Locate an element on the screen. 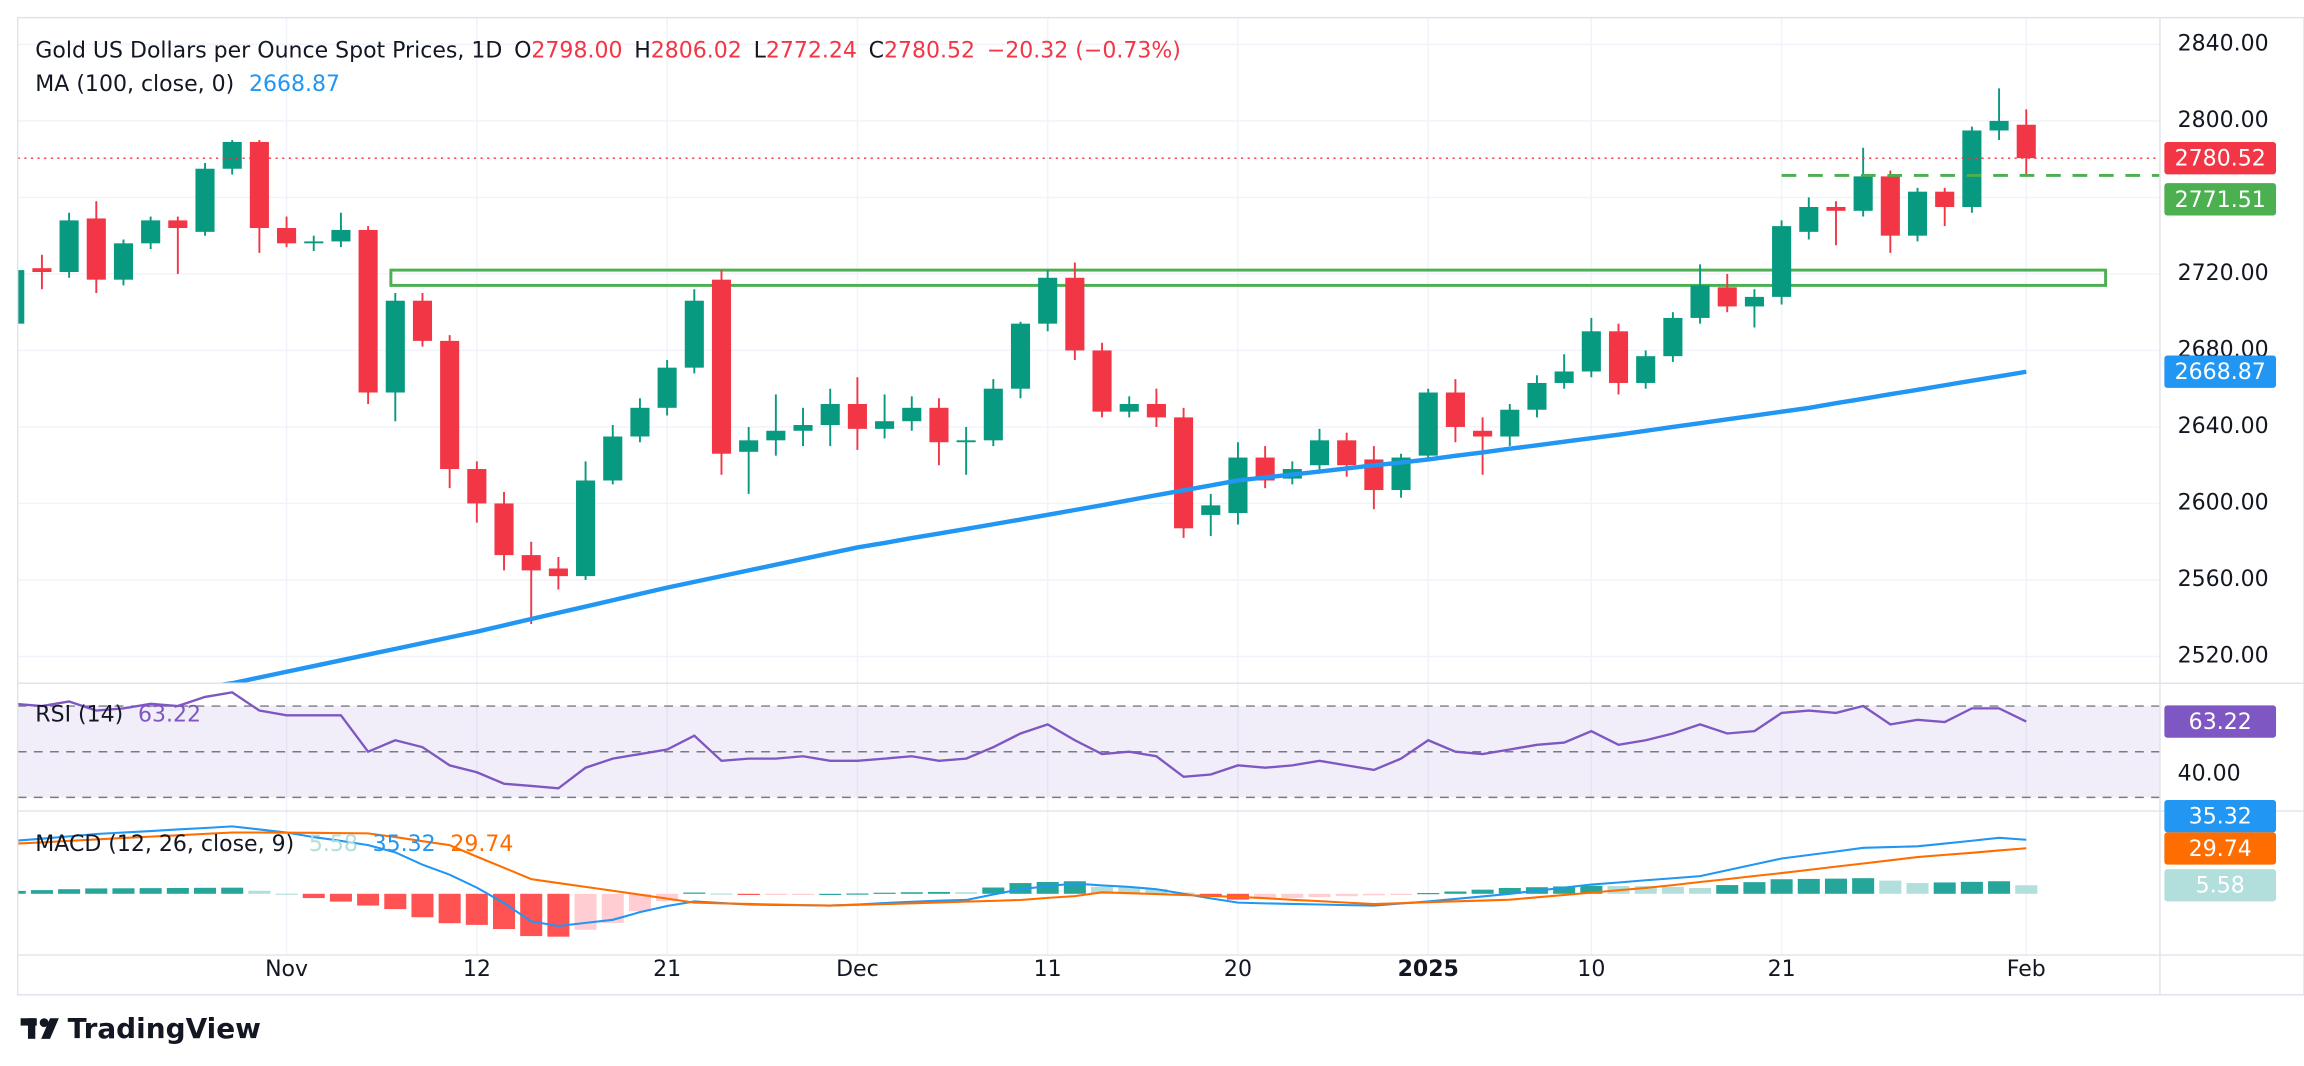 The height and width of the screenshot is (1066, 2304). hist-tag-bg is located at coordinates (2220, 885).